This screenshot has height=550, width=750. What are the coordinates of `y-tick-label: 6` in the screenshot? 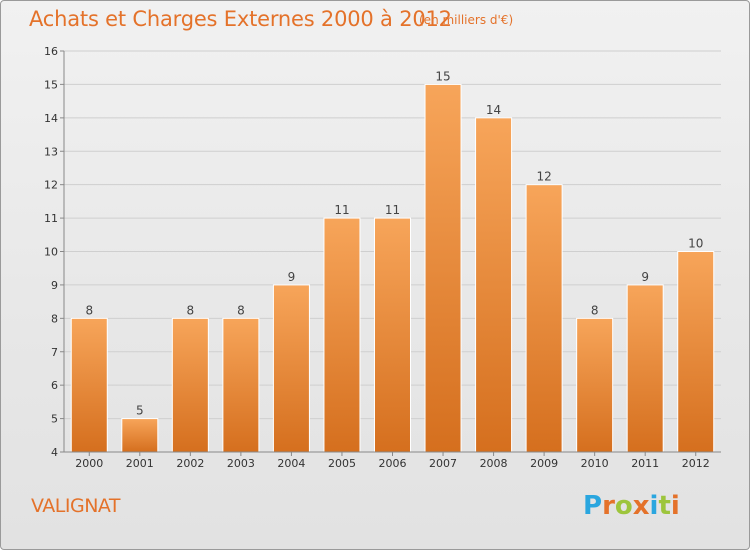 It's located at (54, 385).